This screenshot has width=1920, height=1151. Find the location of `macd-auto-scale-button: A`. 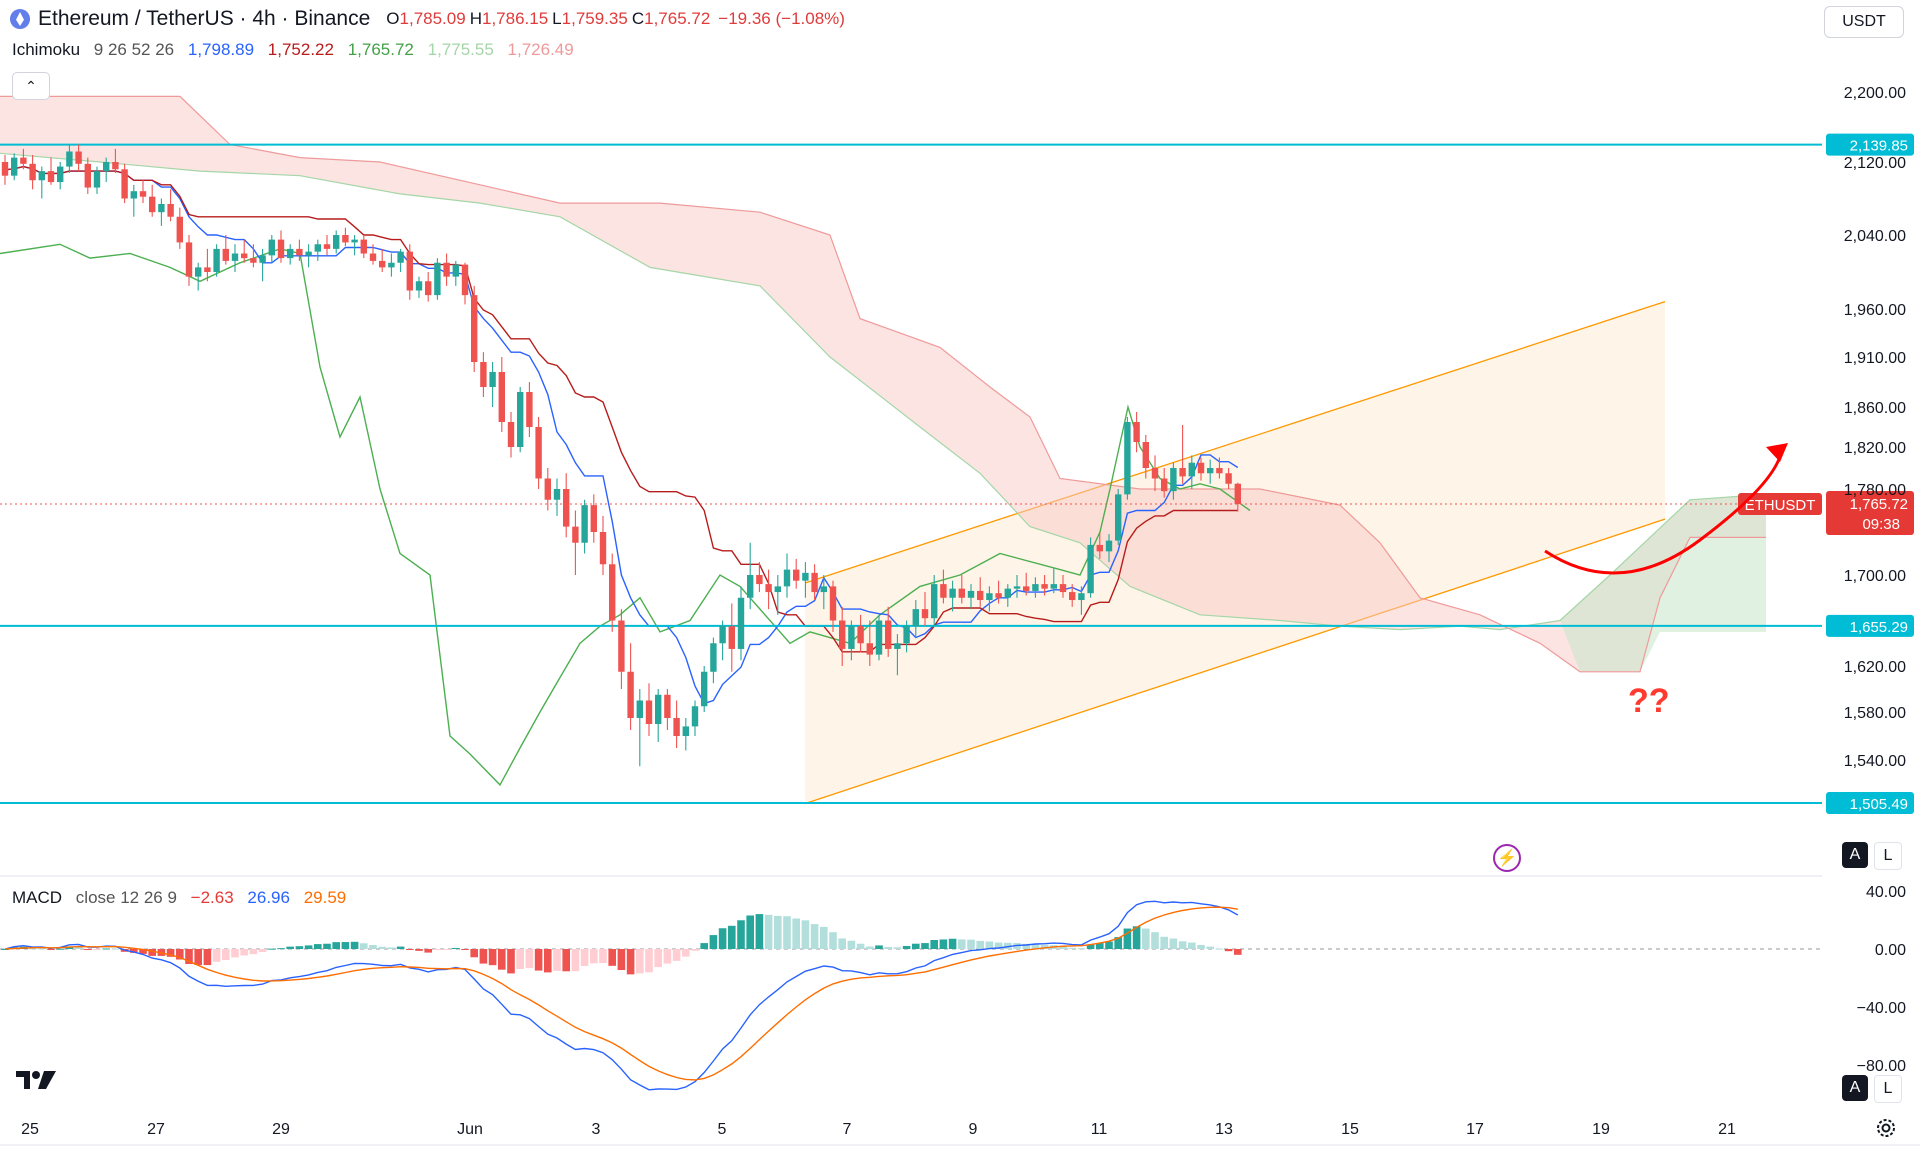

macd-auto-scale-button: A is located at coordinates (1855, 1088).